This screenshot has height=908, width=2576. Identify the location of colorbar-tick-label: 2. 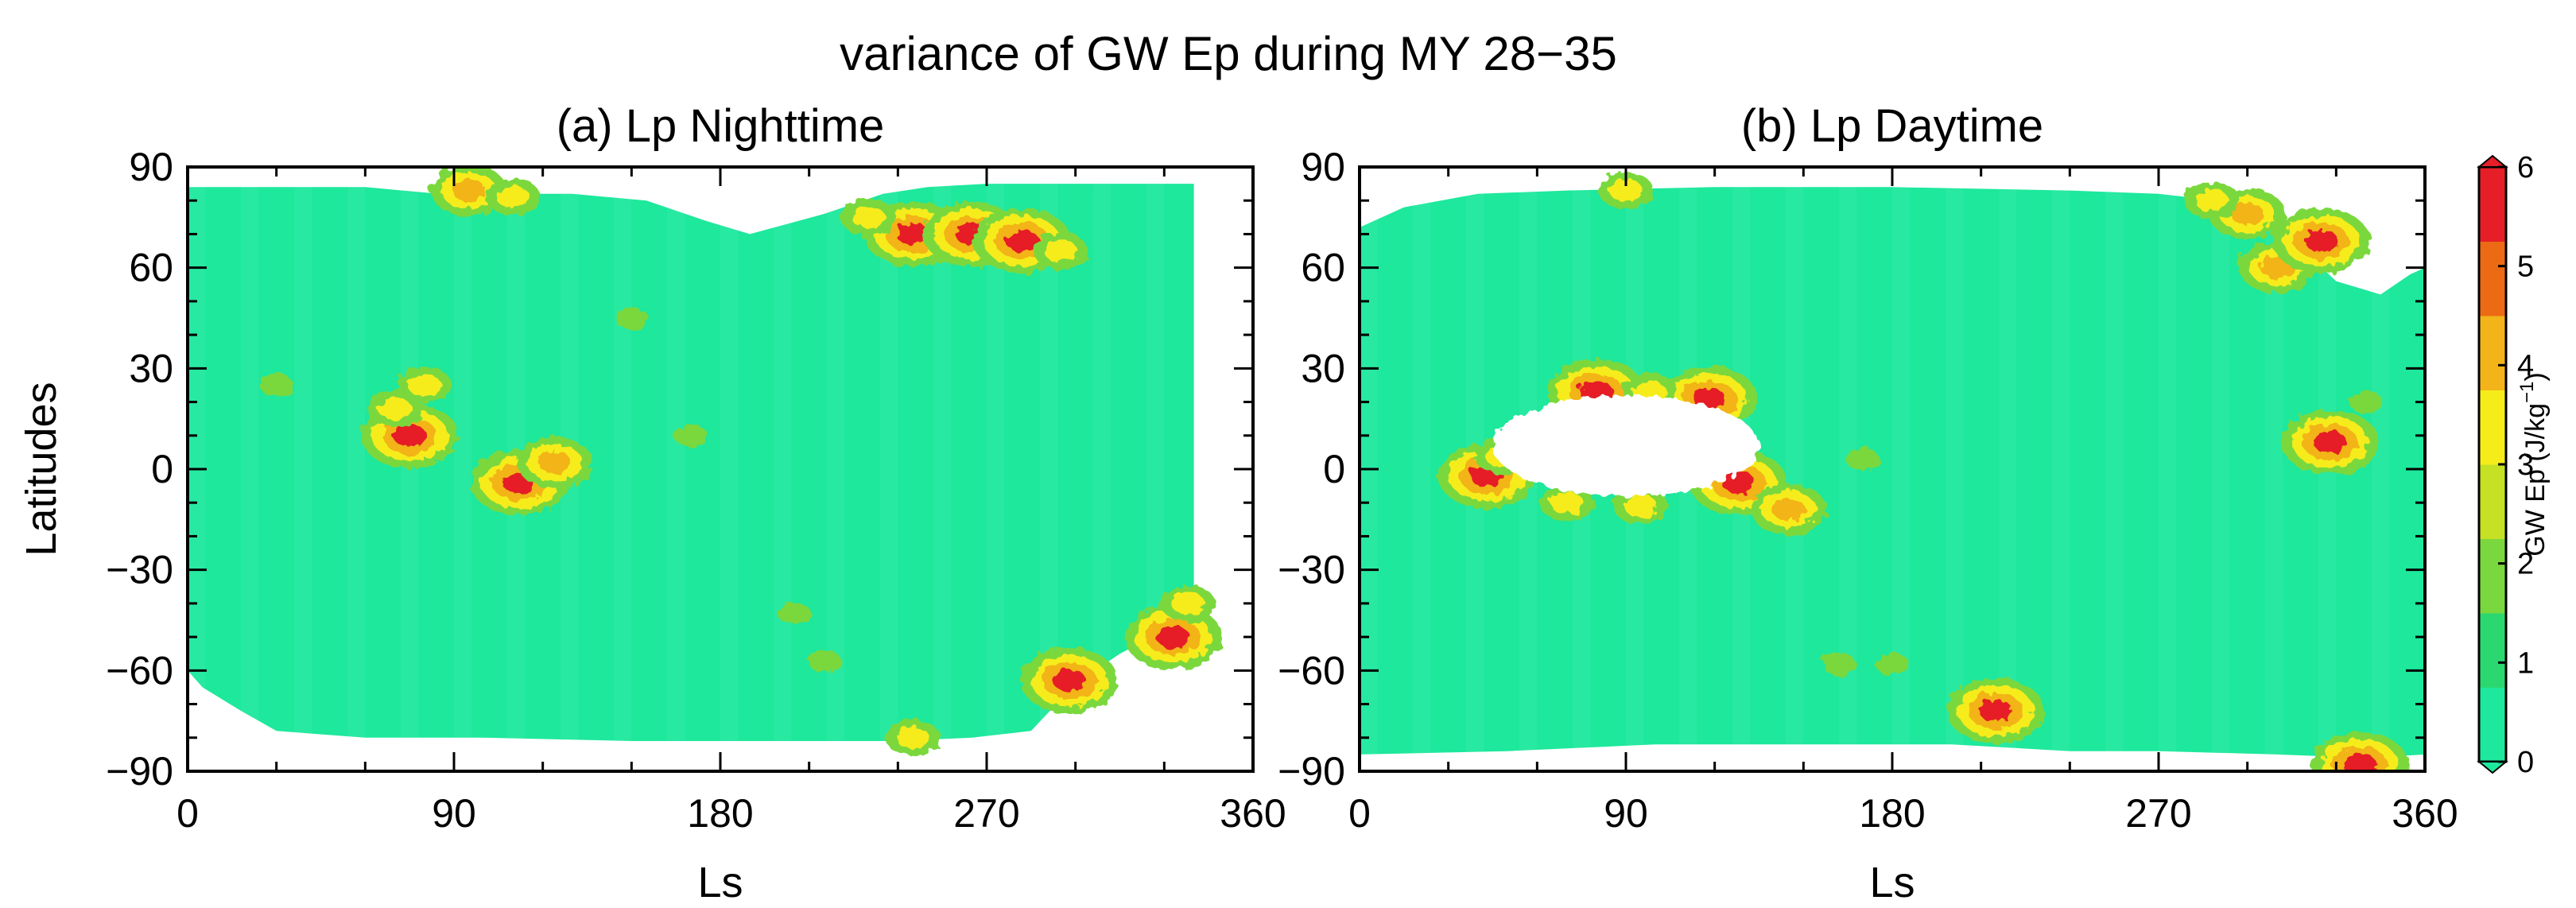
(2525, 564).